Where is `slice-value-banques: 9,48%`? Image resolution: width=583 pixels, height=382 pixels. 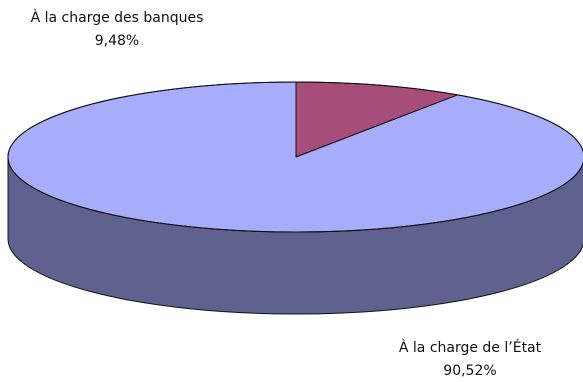 slice-value-banques: 9,48% is located at coordinates (117, 41).